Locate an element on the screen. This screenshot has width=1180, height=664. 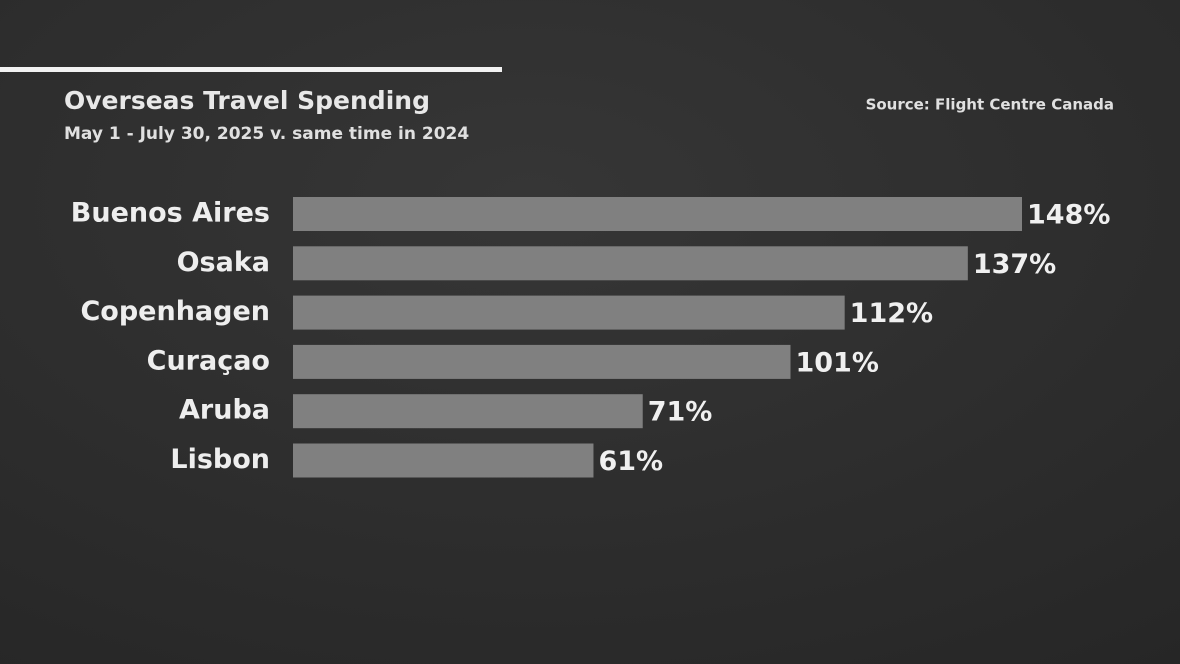
value-label: 112% is located at coordinates (891, 313).